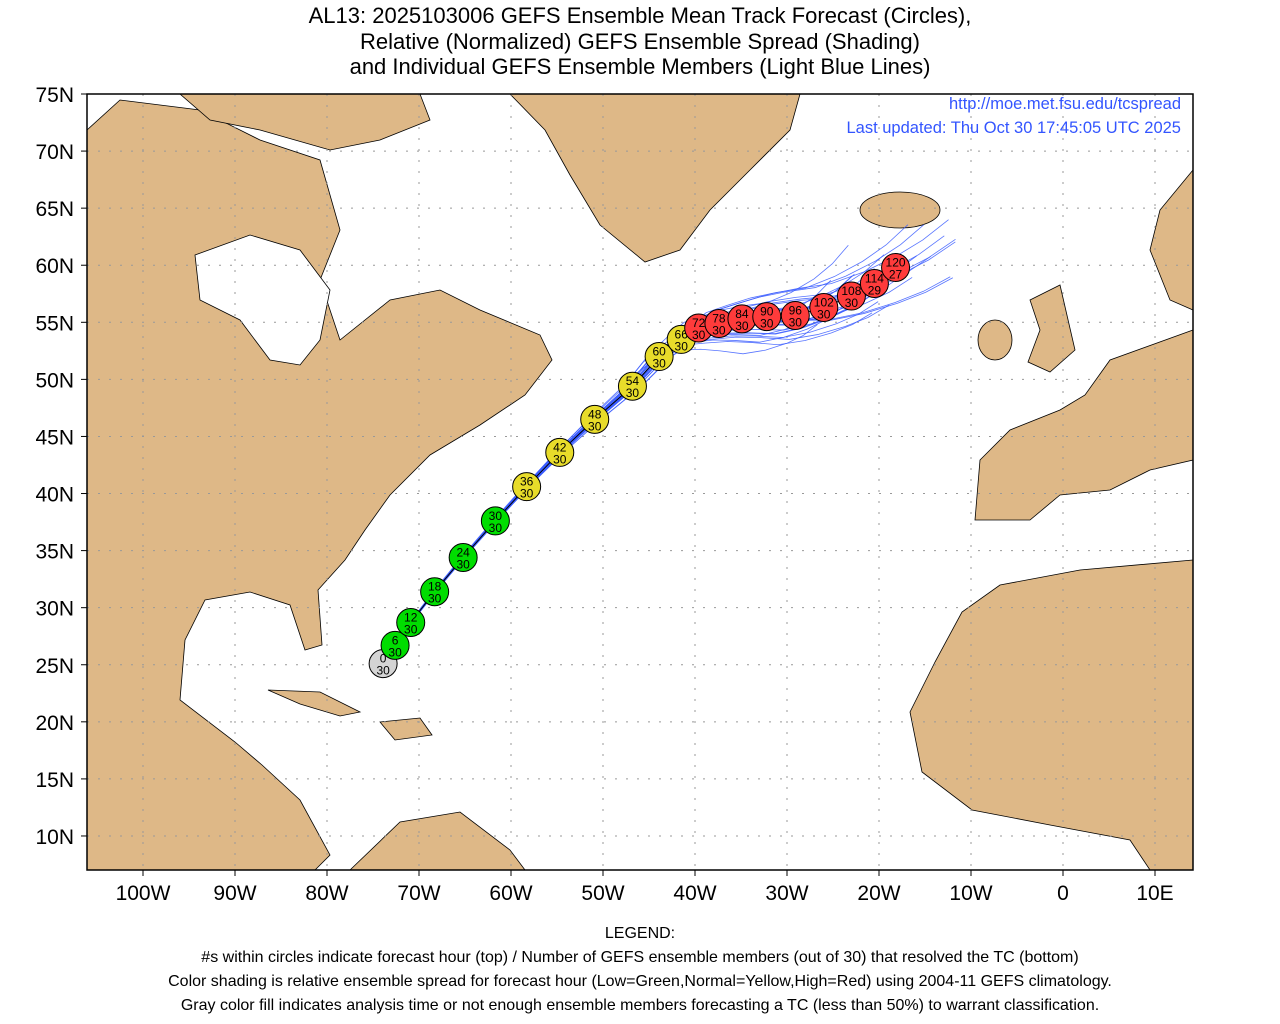 The width and height of the screenshot is (1280, 1024). What do you see at coordinates (1063, 893) in the screenshot?
I see `lon-tick-label: 0` at bounding box center [1063, 893].